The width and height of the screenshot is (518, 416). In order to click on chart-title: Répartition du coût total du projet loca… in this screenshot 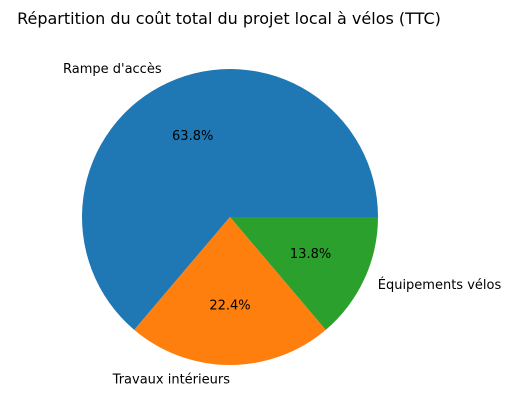, I will do `click(229, 18)`.